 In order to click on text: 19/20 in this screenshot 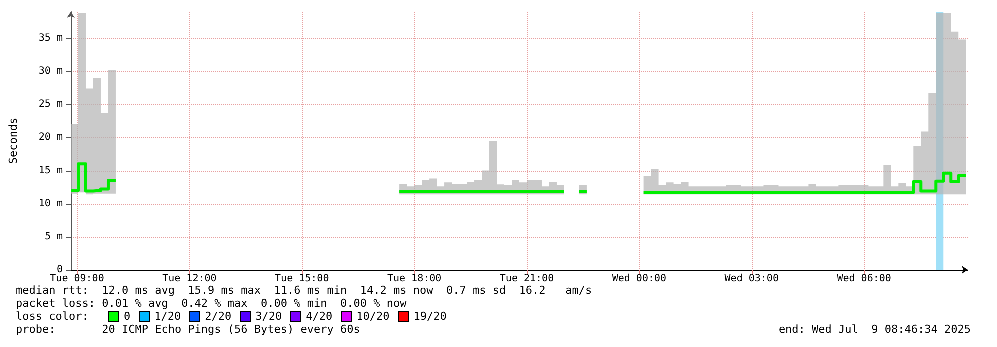, I will do `click(430, 316)`.